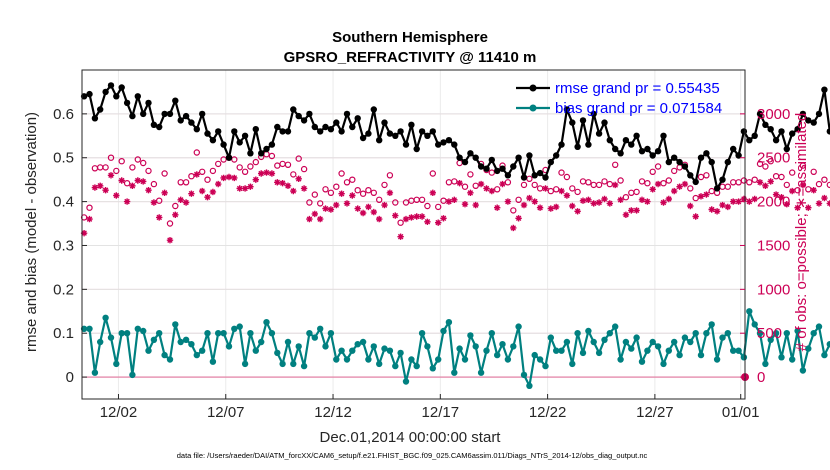  Describe the element at coordinates (63, 245) in the screenshot. I see `y-tick-label: 0.3` at that location.